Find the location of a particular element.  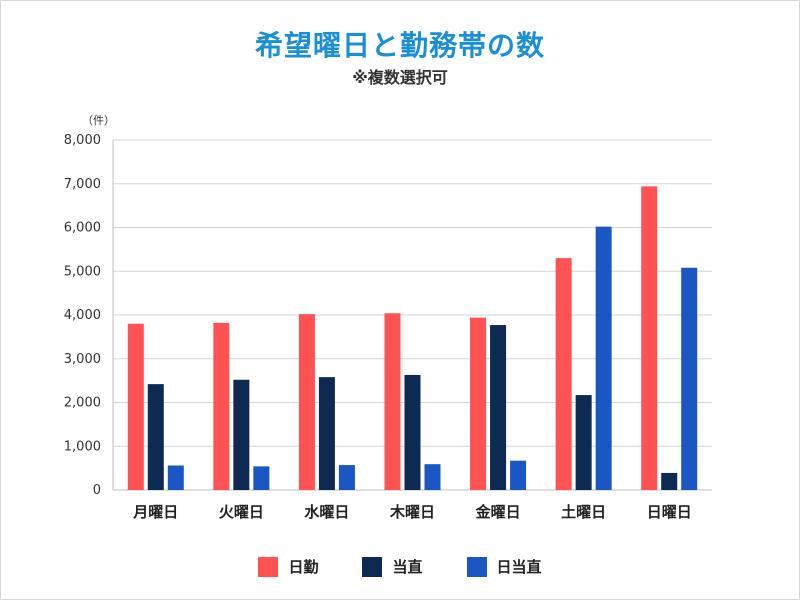

y-tick-label: 8,000 is located at coordinates (82, 140).